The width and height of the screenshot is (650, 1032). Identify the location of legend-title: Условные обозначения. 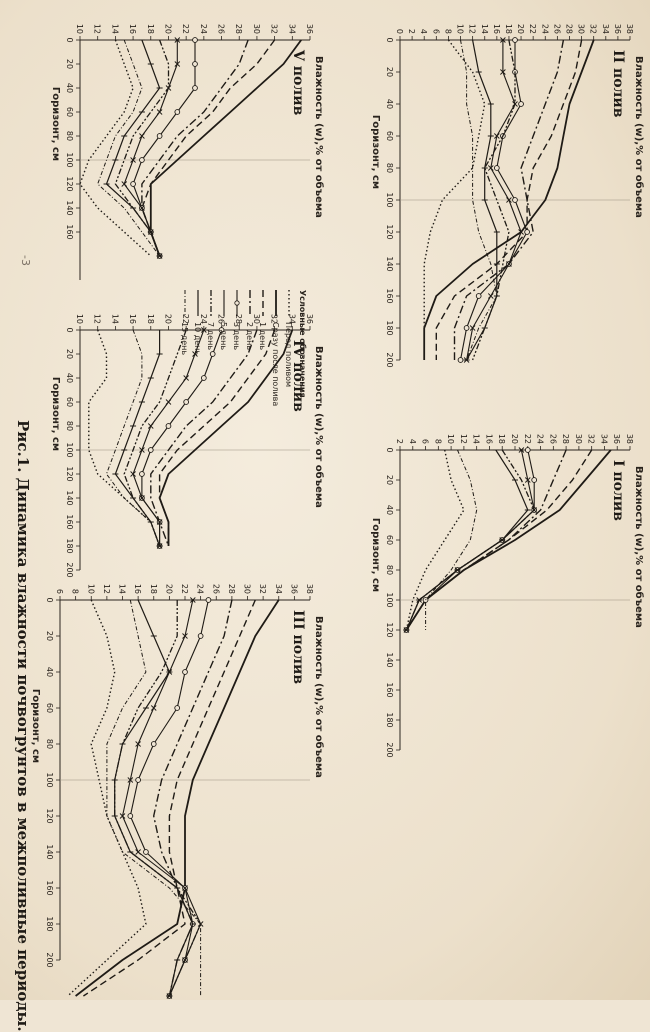
(303, 344).